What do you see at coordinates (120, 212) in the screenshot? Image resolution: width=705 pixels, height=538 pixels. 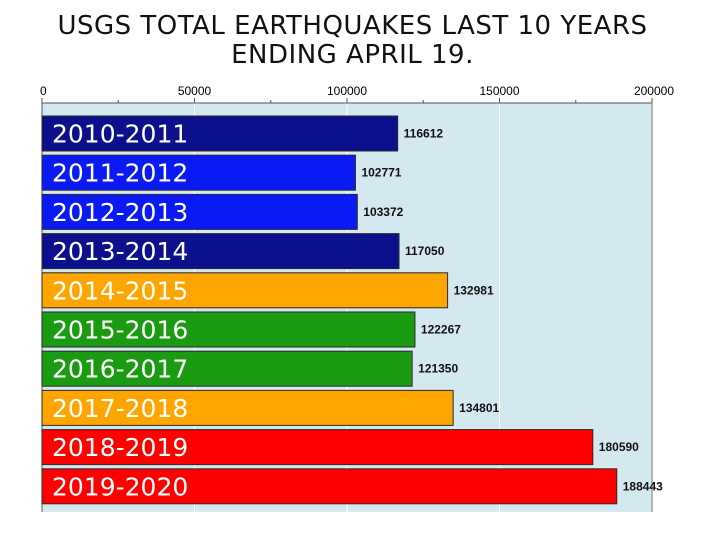 I see `bar-category-label: 2012-2013` at bounding box center [120, 212].